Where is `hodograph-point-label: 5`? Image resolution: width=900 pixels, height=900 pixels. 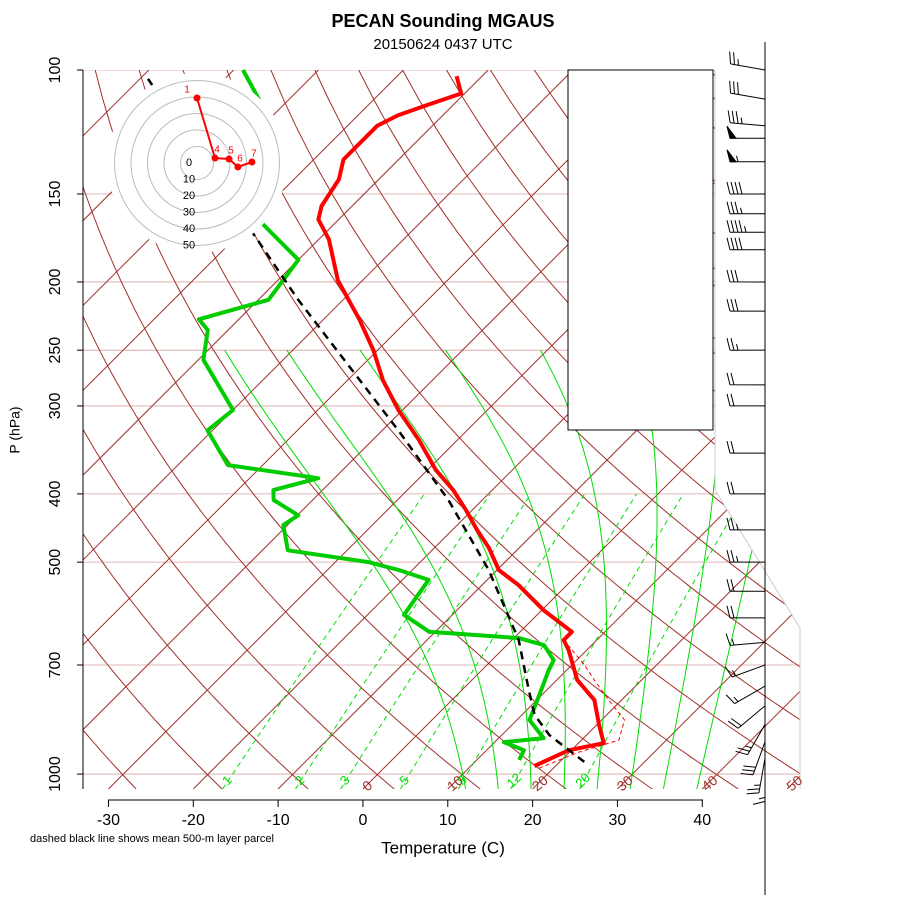 hodograph-point-label: 5 is located at coordinates (231, 151).